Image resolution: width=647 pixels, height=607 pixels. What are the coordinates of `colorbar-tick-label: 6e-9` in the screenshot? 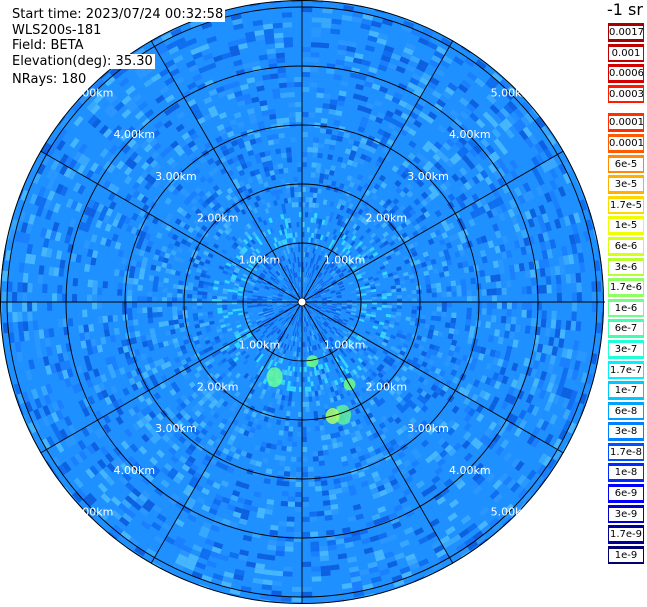 It's located at (626, 494).